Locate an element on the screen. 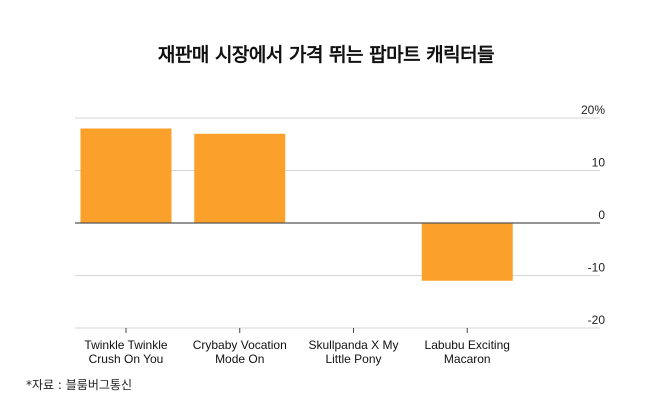 The width and height of the screenshot is (652, 406). x-tick-label: Labubu Exciting is located at coordinates (467, 345).